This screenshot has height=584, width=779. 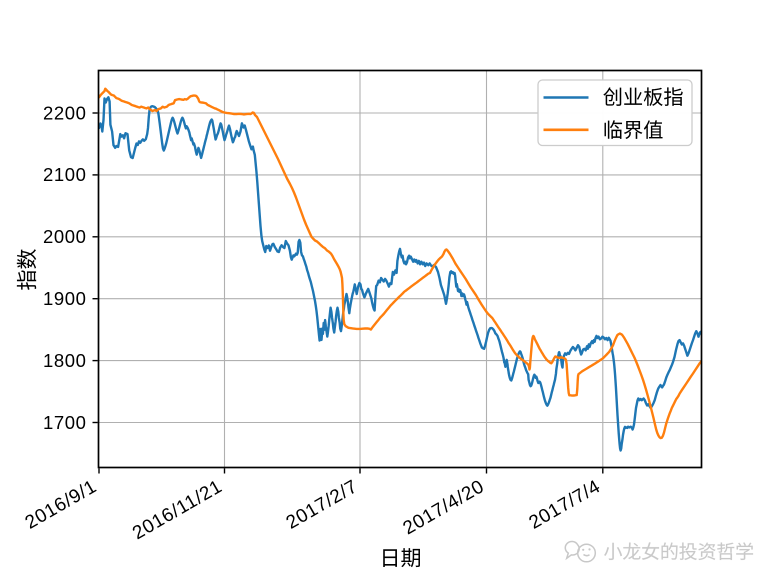 What do you see at coordinates (65, 112) in the screenshot?
I see `svg-text: 2200` at bounding box center [65, 112].